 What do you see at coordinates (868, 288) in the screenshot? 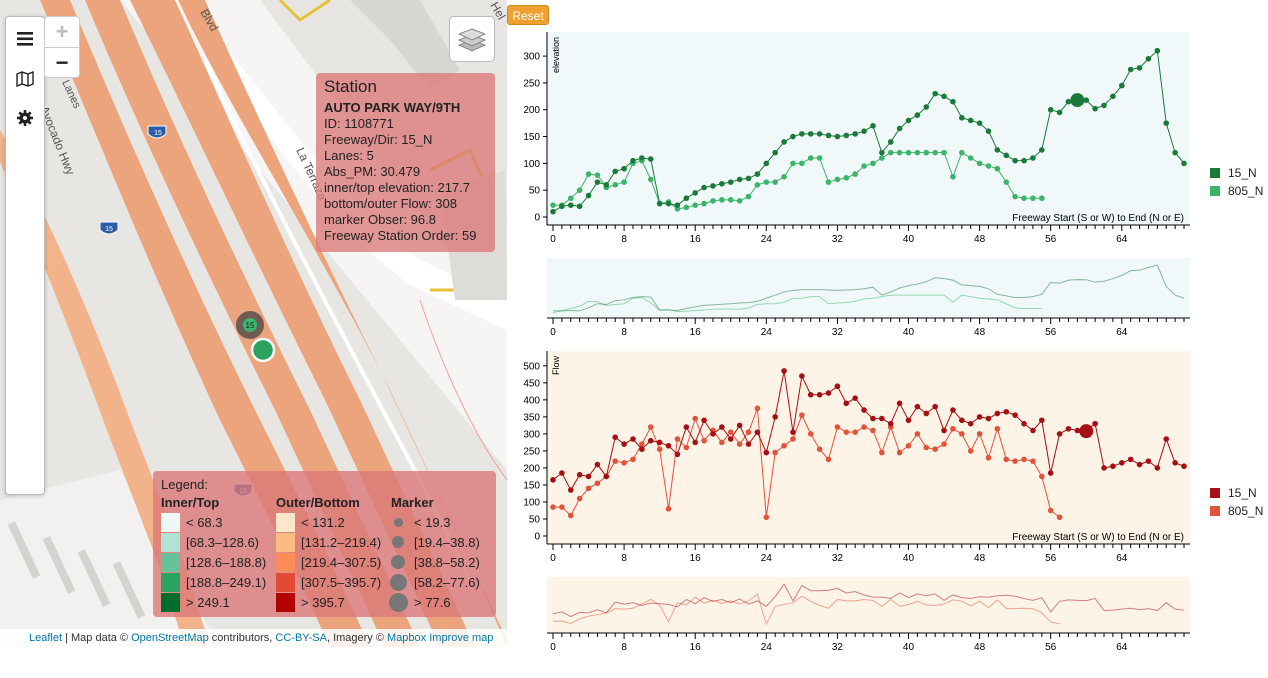
I see `context-line-15_N` at bounding box center [868, 288].